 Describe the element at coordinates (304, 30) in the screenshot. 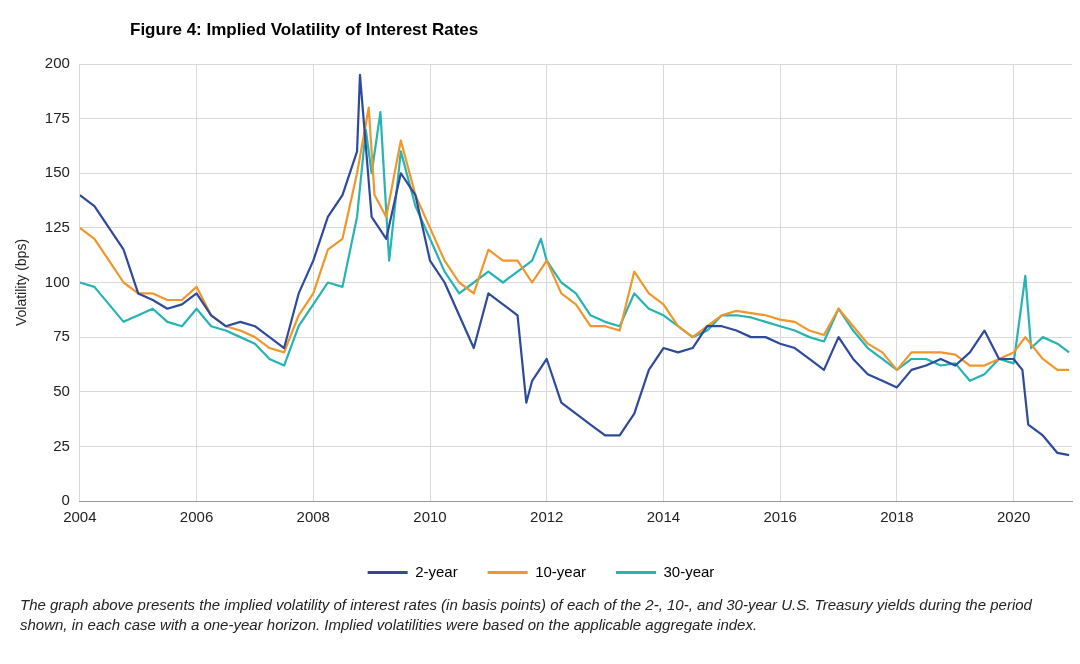

I see `chart-title: Figure 4: Implied Volatility of Interest Rates` at that location.